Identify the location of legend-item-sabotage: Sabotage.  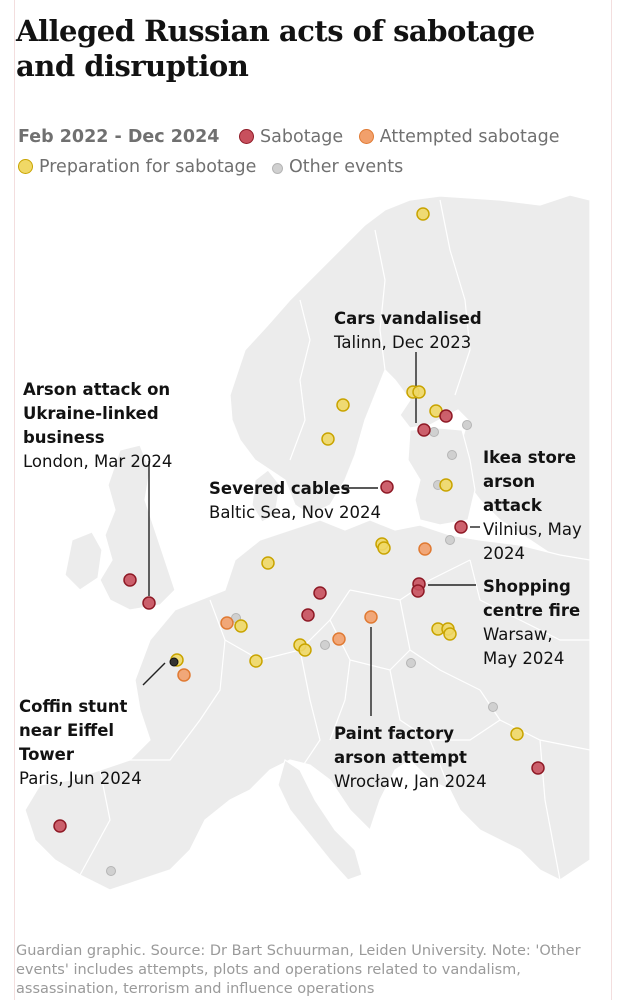
(291, 137).